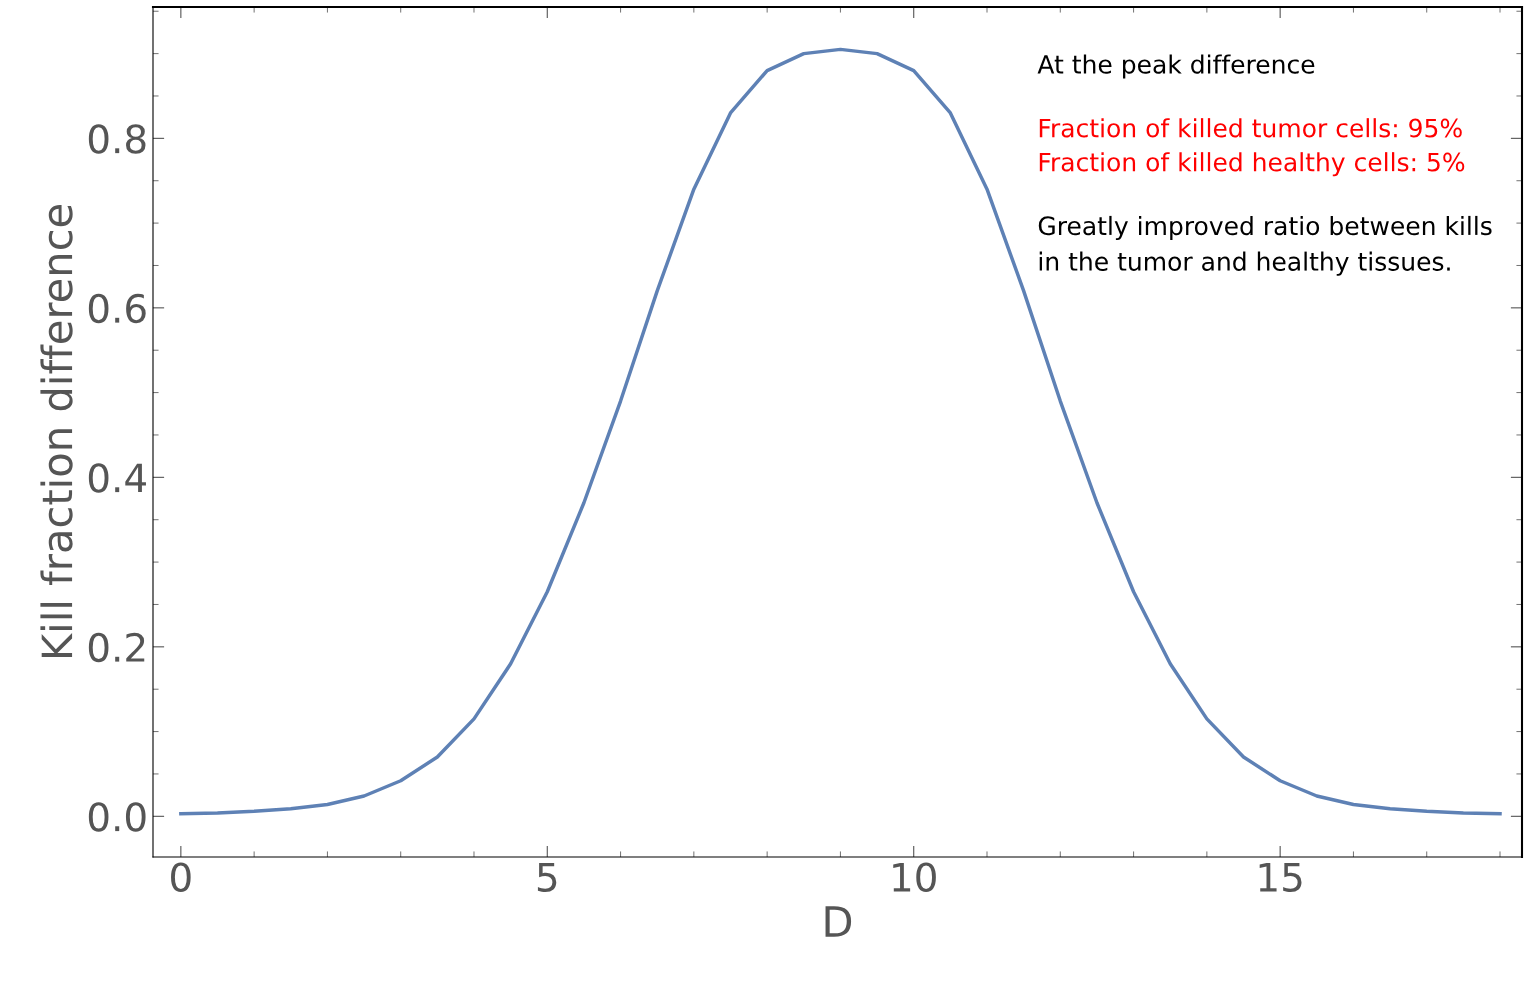 This screenshot has width=1524, height=981. I want to click on y-tick-label: 0.4, so click(117, 478).